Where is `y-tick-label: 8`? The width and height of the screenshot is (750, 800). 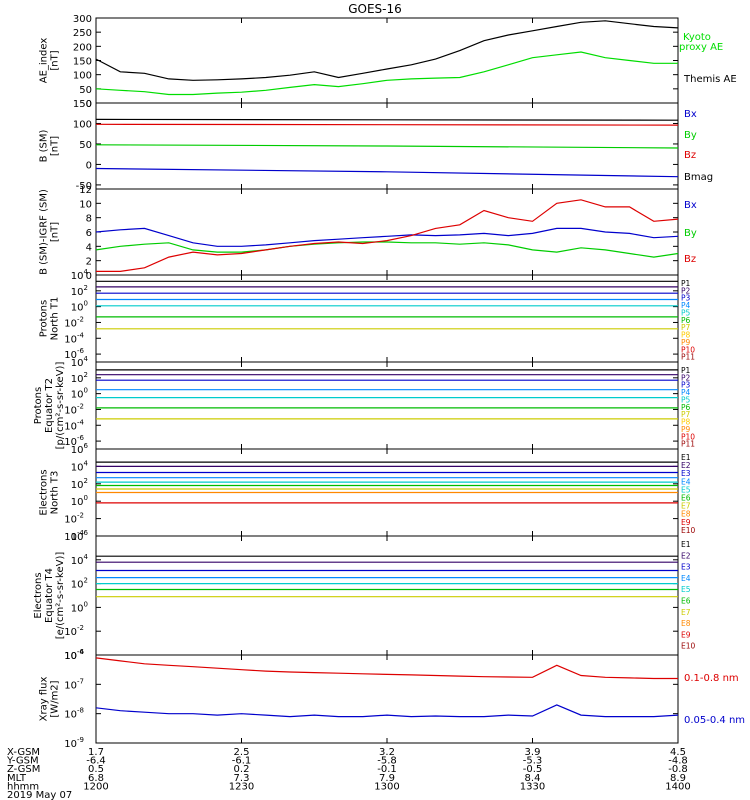
y-tick-label: 8 is located at coordinates (89, 219).